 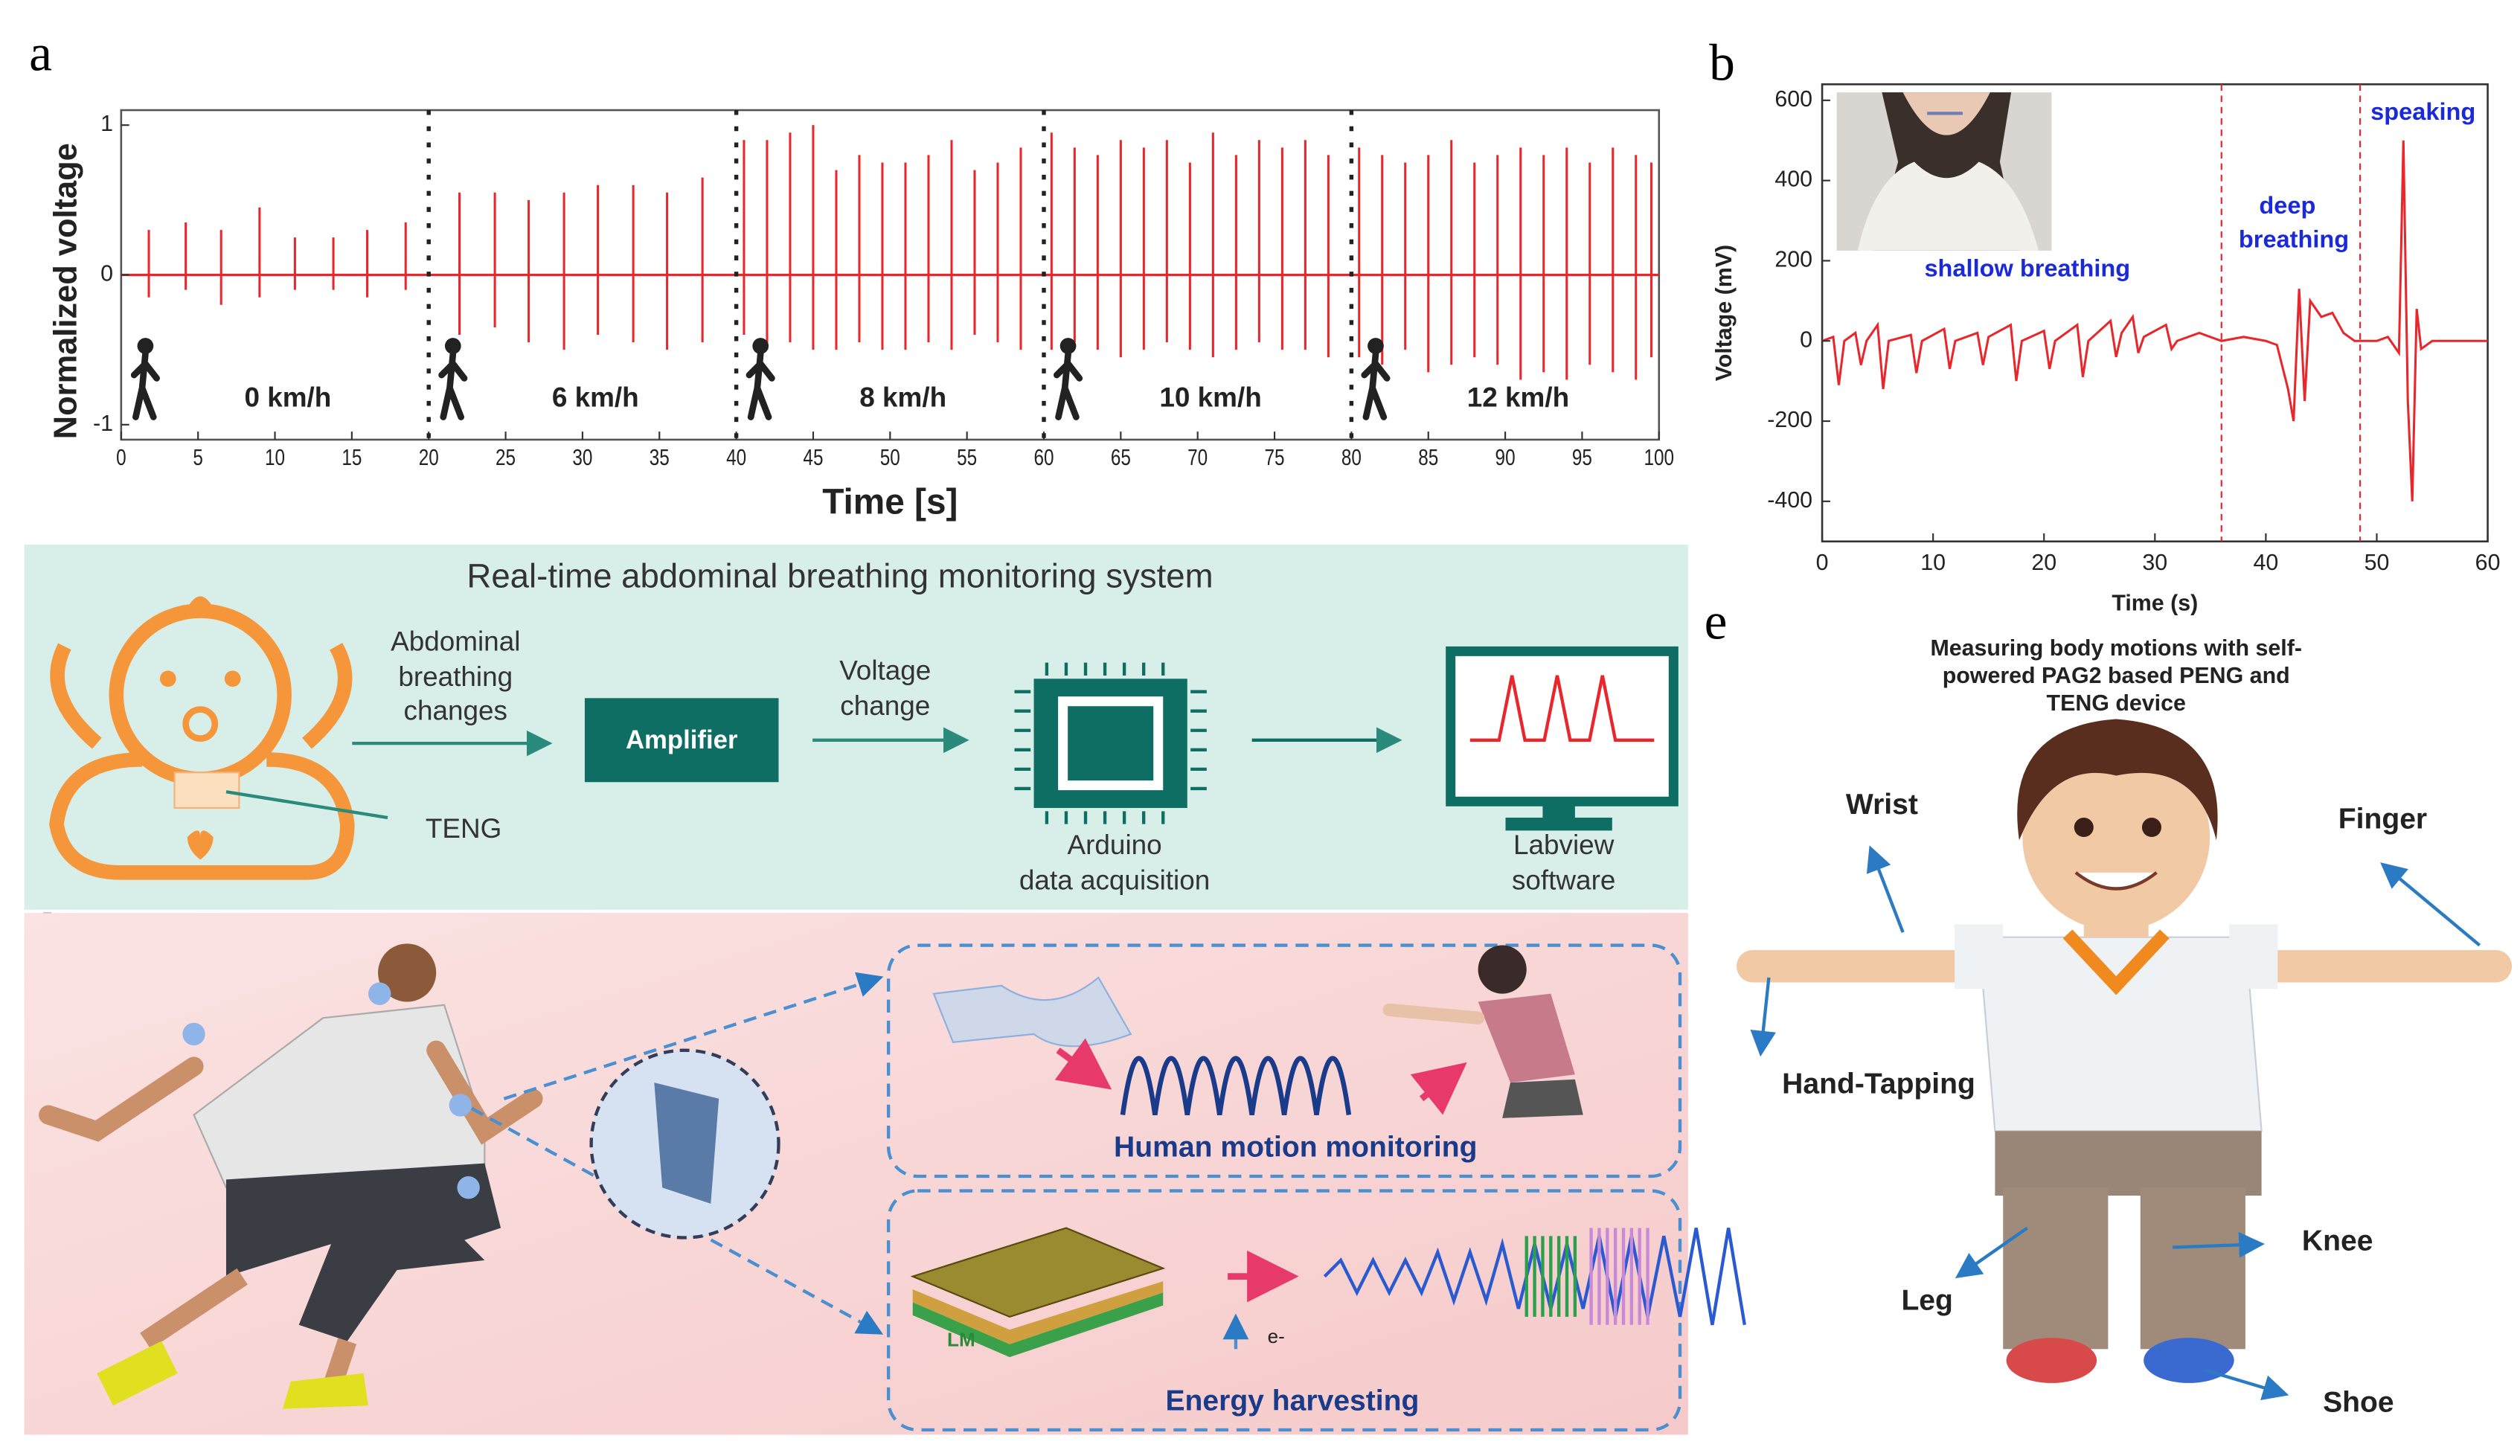 What do you see at coordinates (1724, 313) in the screenshot?
I see `y-axis-title: Voltage (mV)` at bounding box center [1724, 313].